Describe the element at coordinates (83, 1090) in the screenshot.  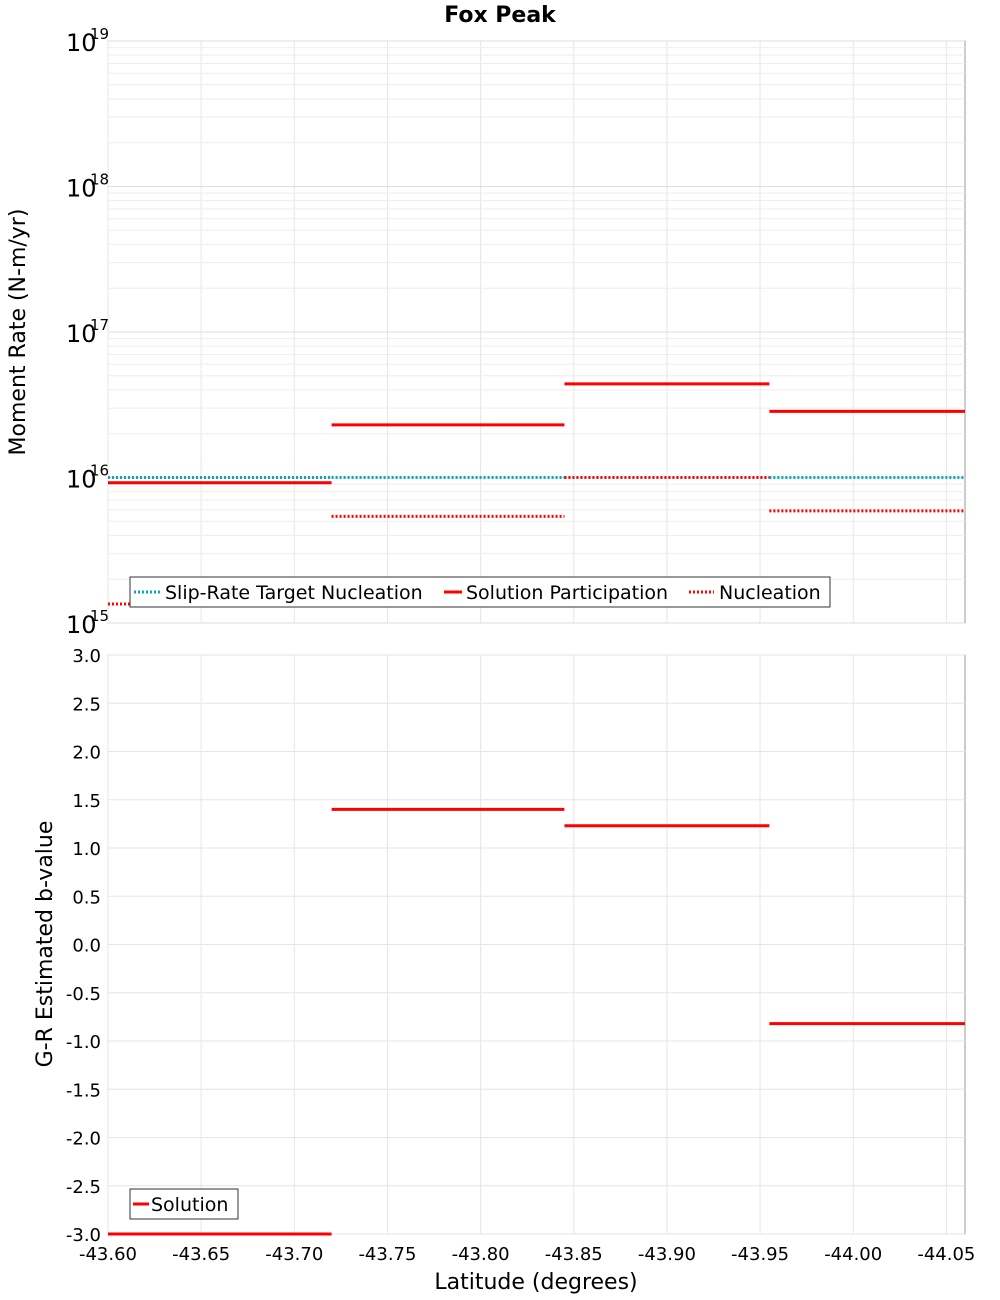
I see `y-tick-label: -1.5` at that location.